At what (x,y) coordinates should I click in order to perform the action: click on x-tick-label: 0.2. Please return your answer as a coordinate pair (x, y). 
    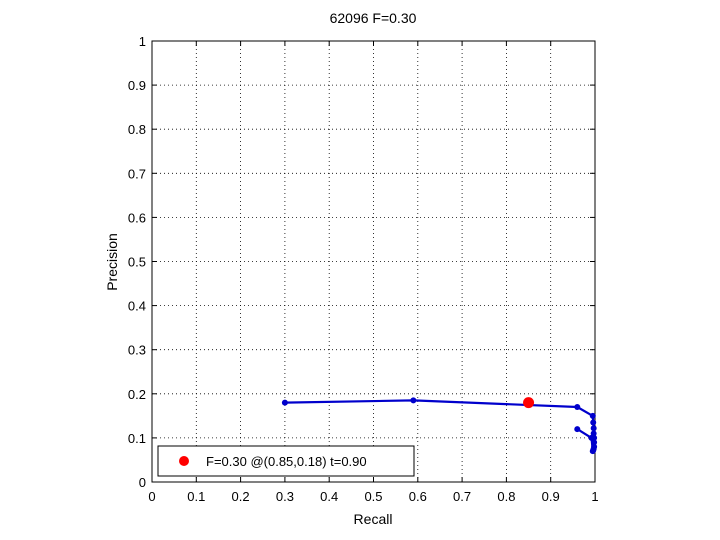
    Looking at the image, I should click on (241, 496).